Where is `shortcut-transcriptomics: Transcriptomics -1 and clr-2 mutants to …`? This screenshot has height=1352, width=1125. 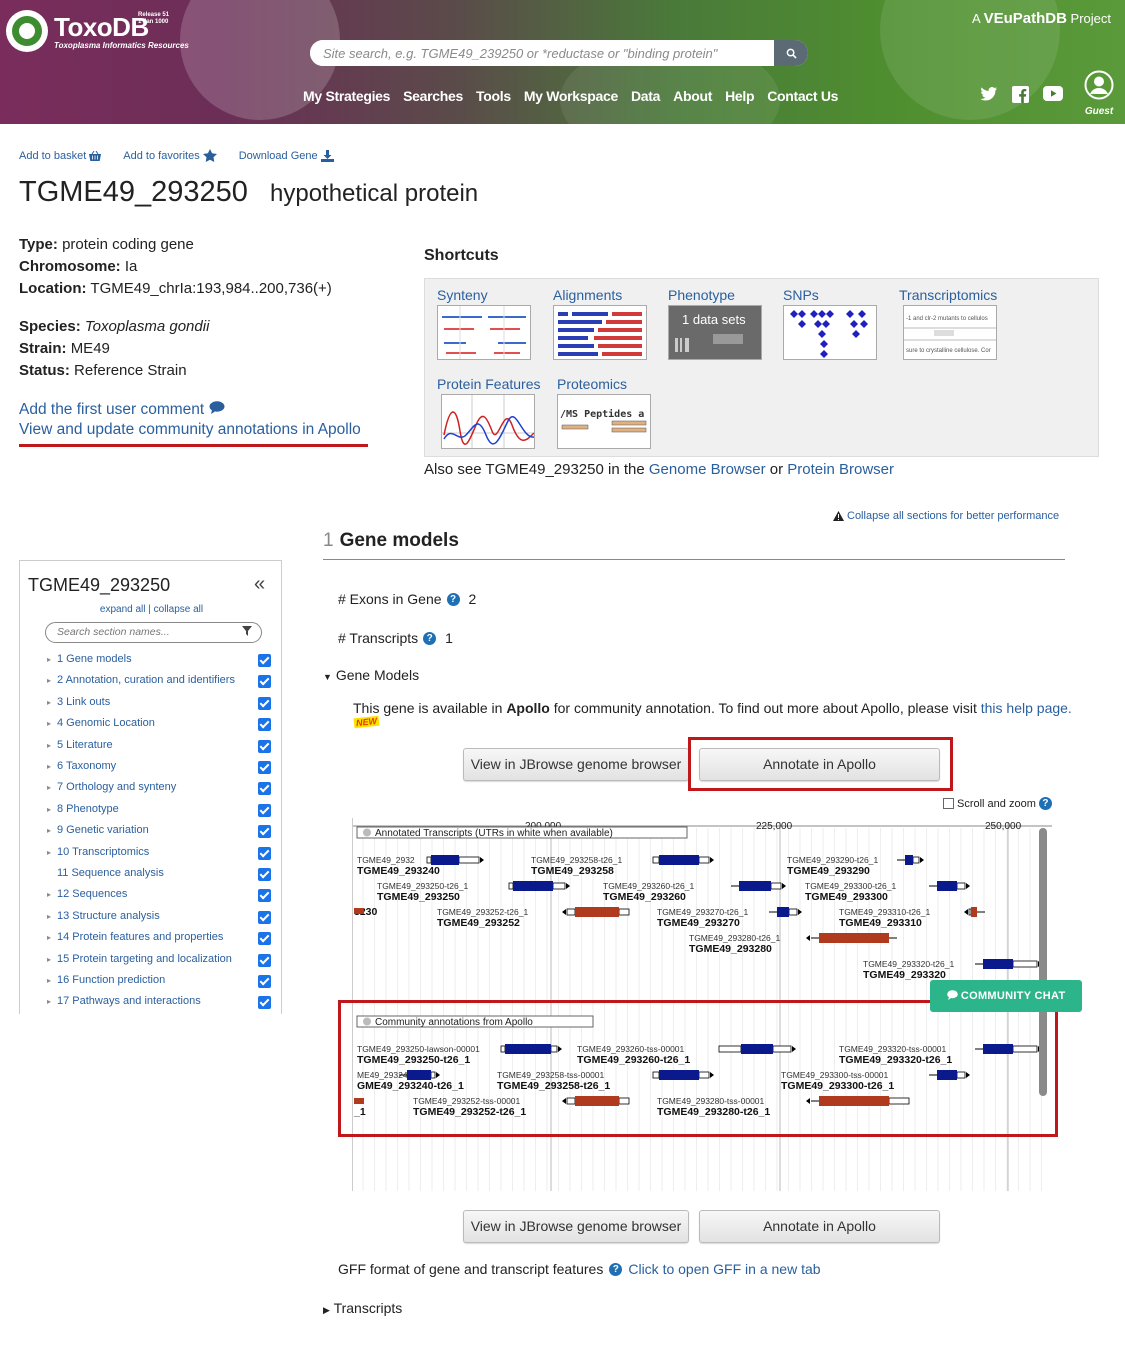 shortcut-transcriptomics: Transcriptomics -1 and clr-2 mutants to … is located at coordinates (948, 323).